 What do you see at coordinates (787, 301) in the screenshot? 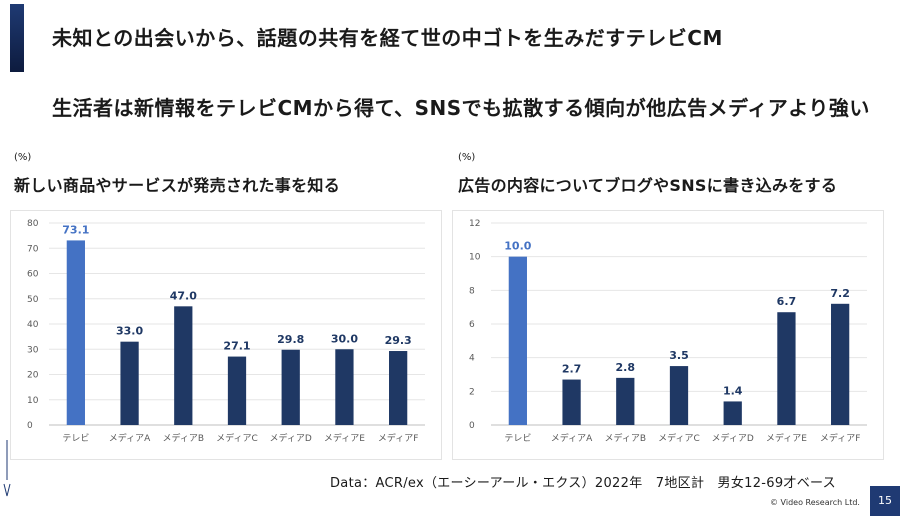
I see `data-label: 6.7` at bounding box center [787, 301].